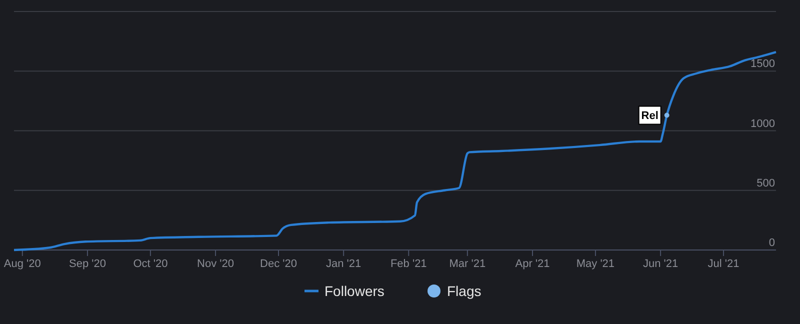 This screenshot has height=324, width=800. I want to click on x-tick-label: Jul '21, so click(724, 264).